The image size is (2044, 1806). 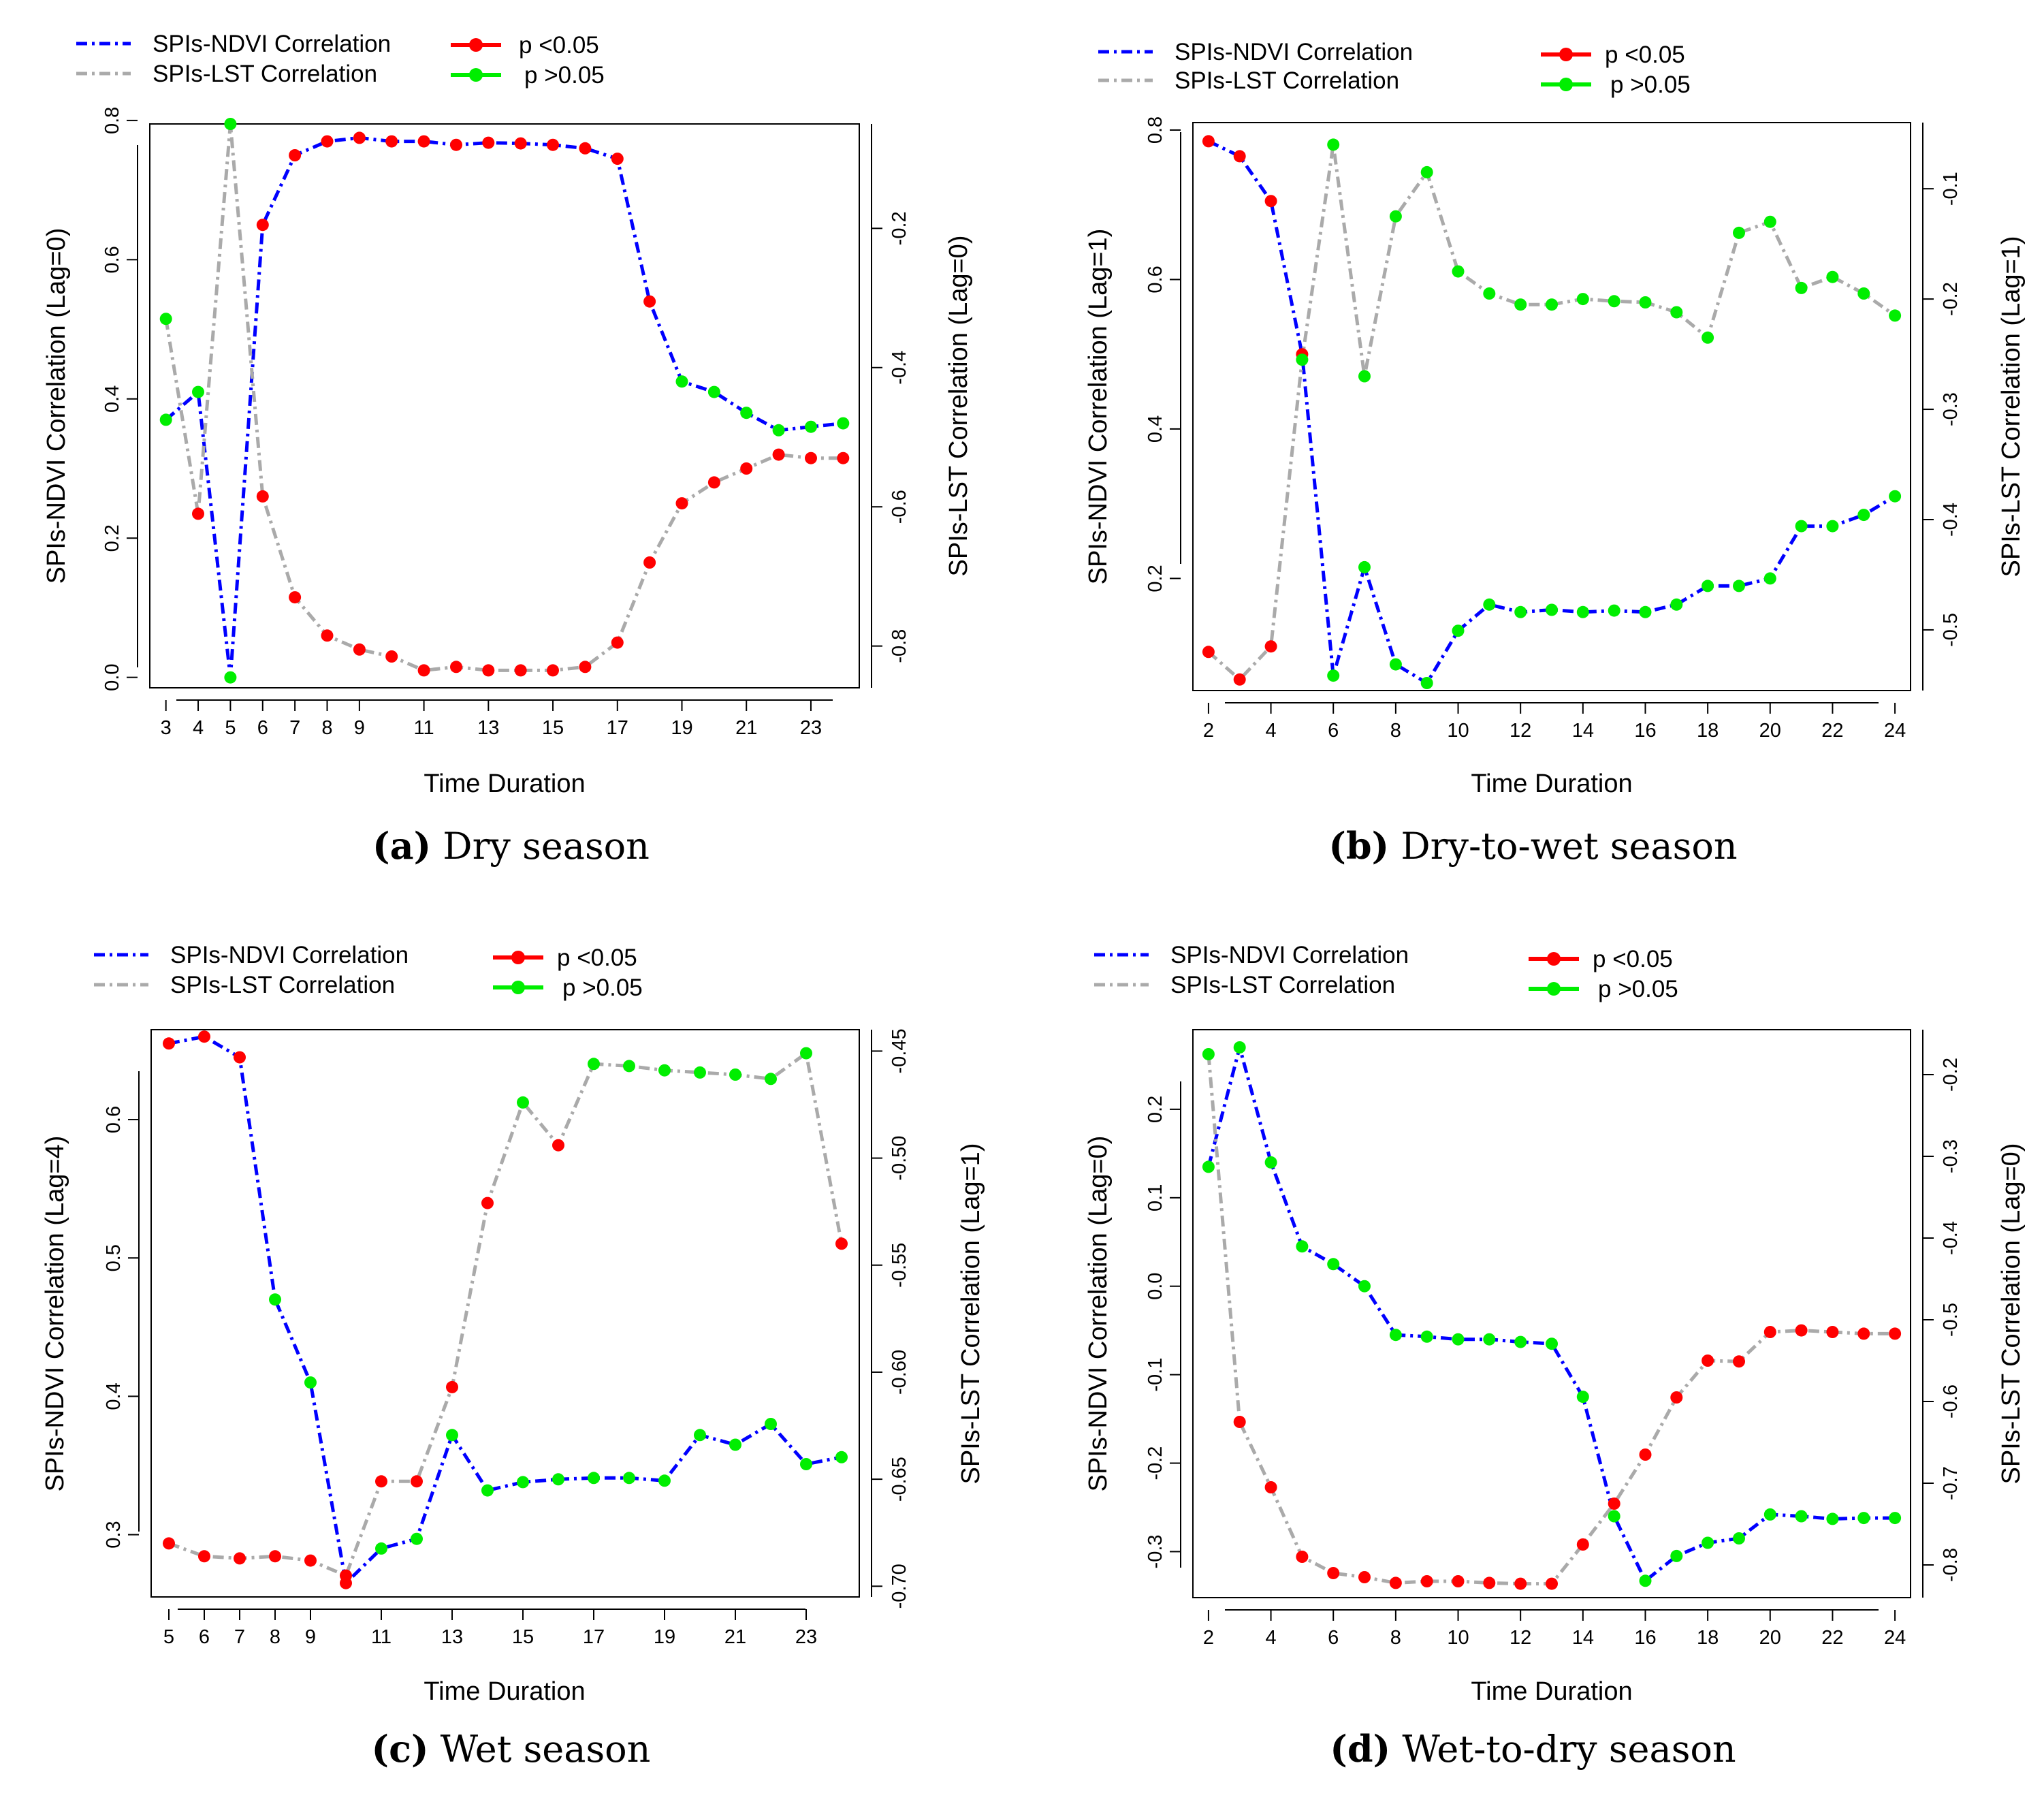 I want to click on x-tick-label: 17, so click(x=617, y=728).